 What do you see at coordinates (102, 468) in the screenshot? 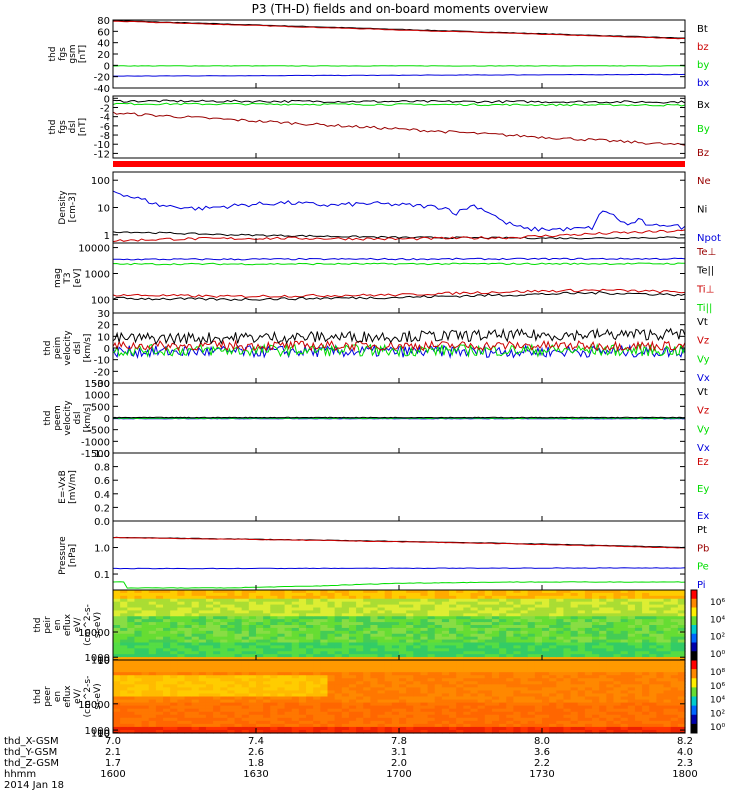
I see `y-tick-label: 0.8` at bounding box center [102, 468].